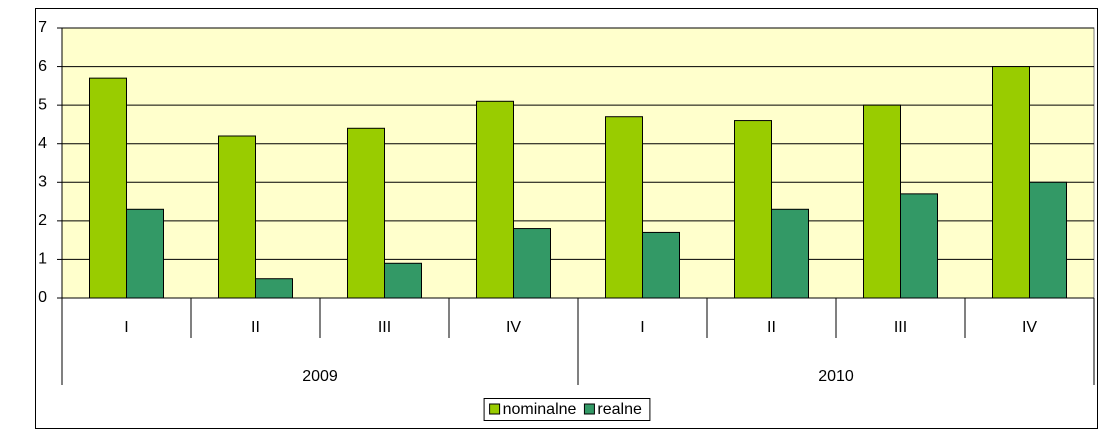  What do you see at coordinates (42, 182) in the screenshot?
I see `y-tick-label: 3` at bounding box center [42, 182].